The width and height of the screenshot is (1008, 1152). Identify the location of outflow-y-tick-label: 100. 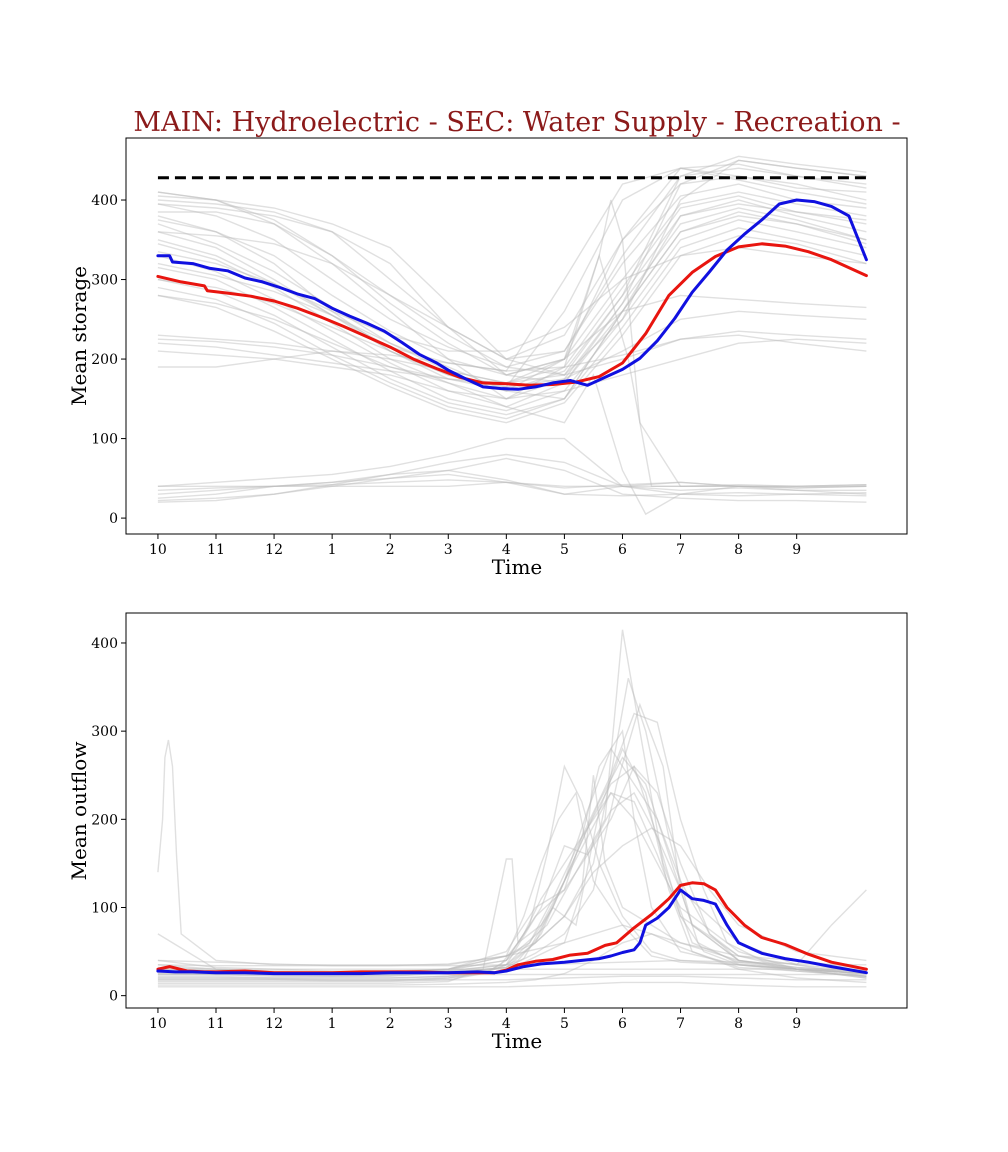
(104, 908).